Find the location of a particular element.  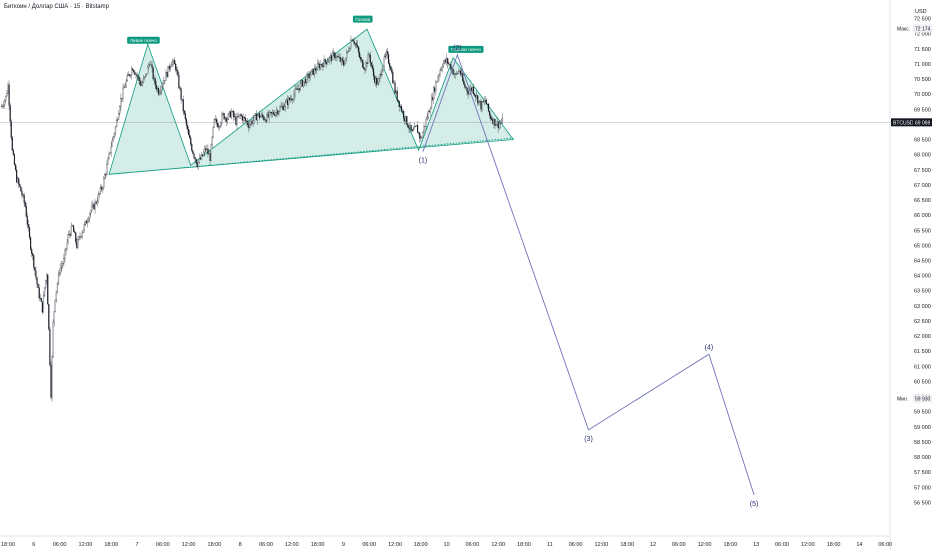

x-tick-label: 12:00 is located at coordinates (292, 545).